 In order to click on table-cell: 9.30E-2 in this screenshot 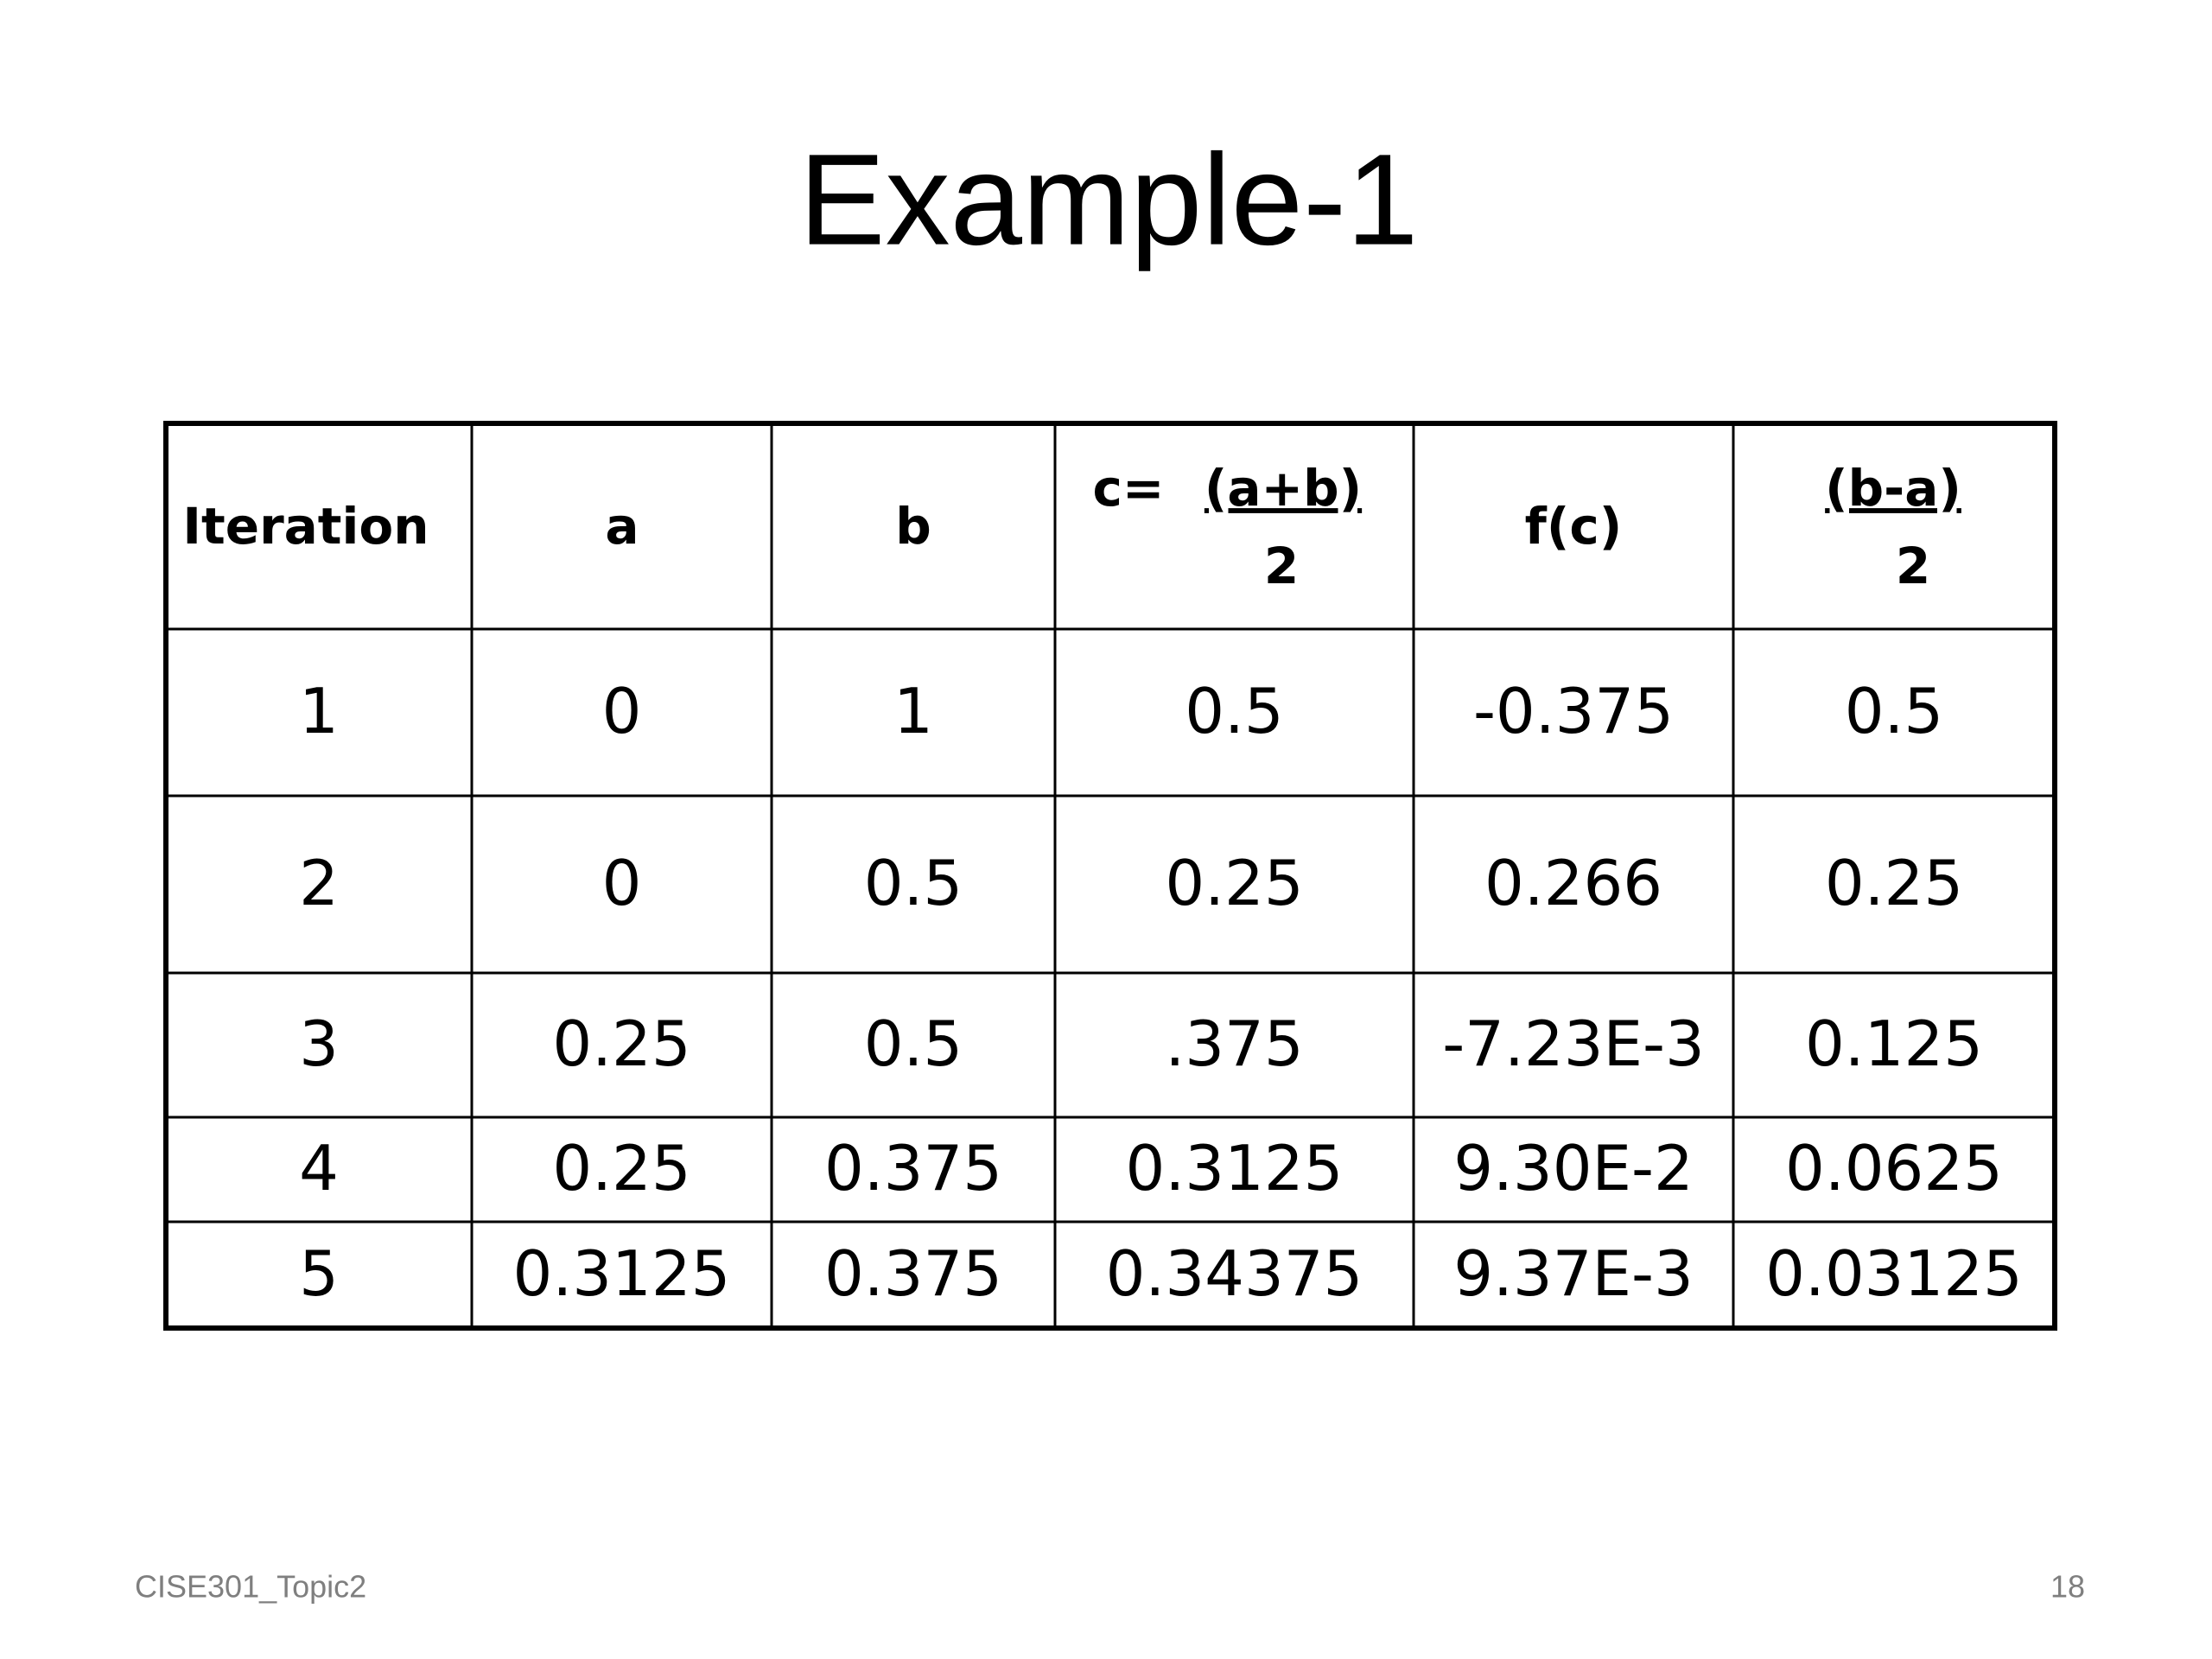, I will do `click(1573, 1168)`.